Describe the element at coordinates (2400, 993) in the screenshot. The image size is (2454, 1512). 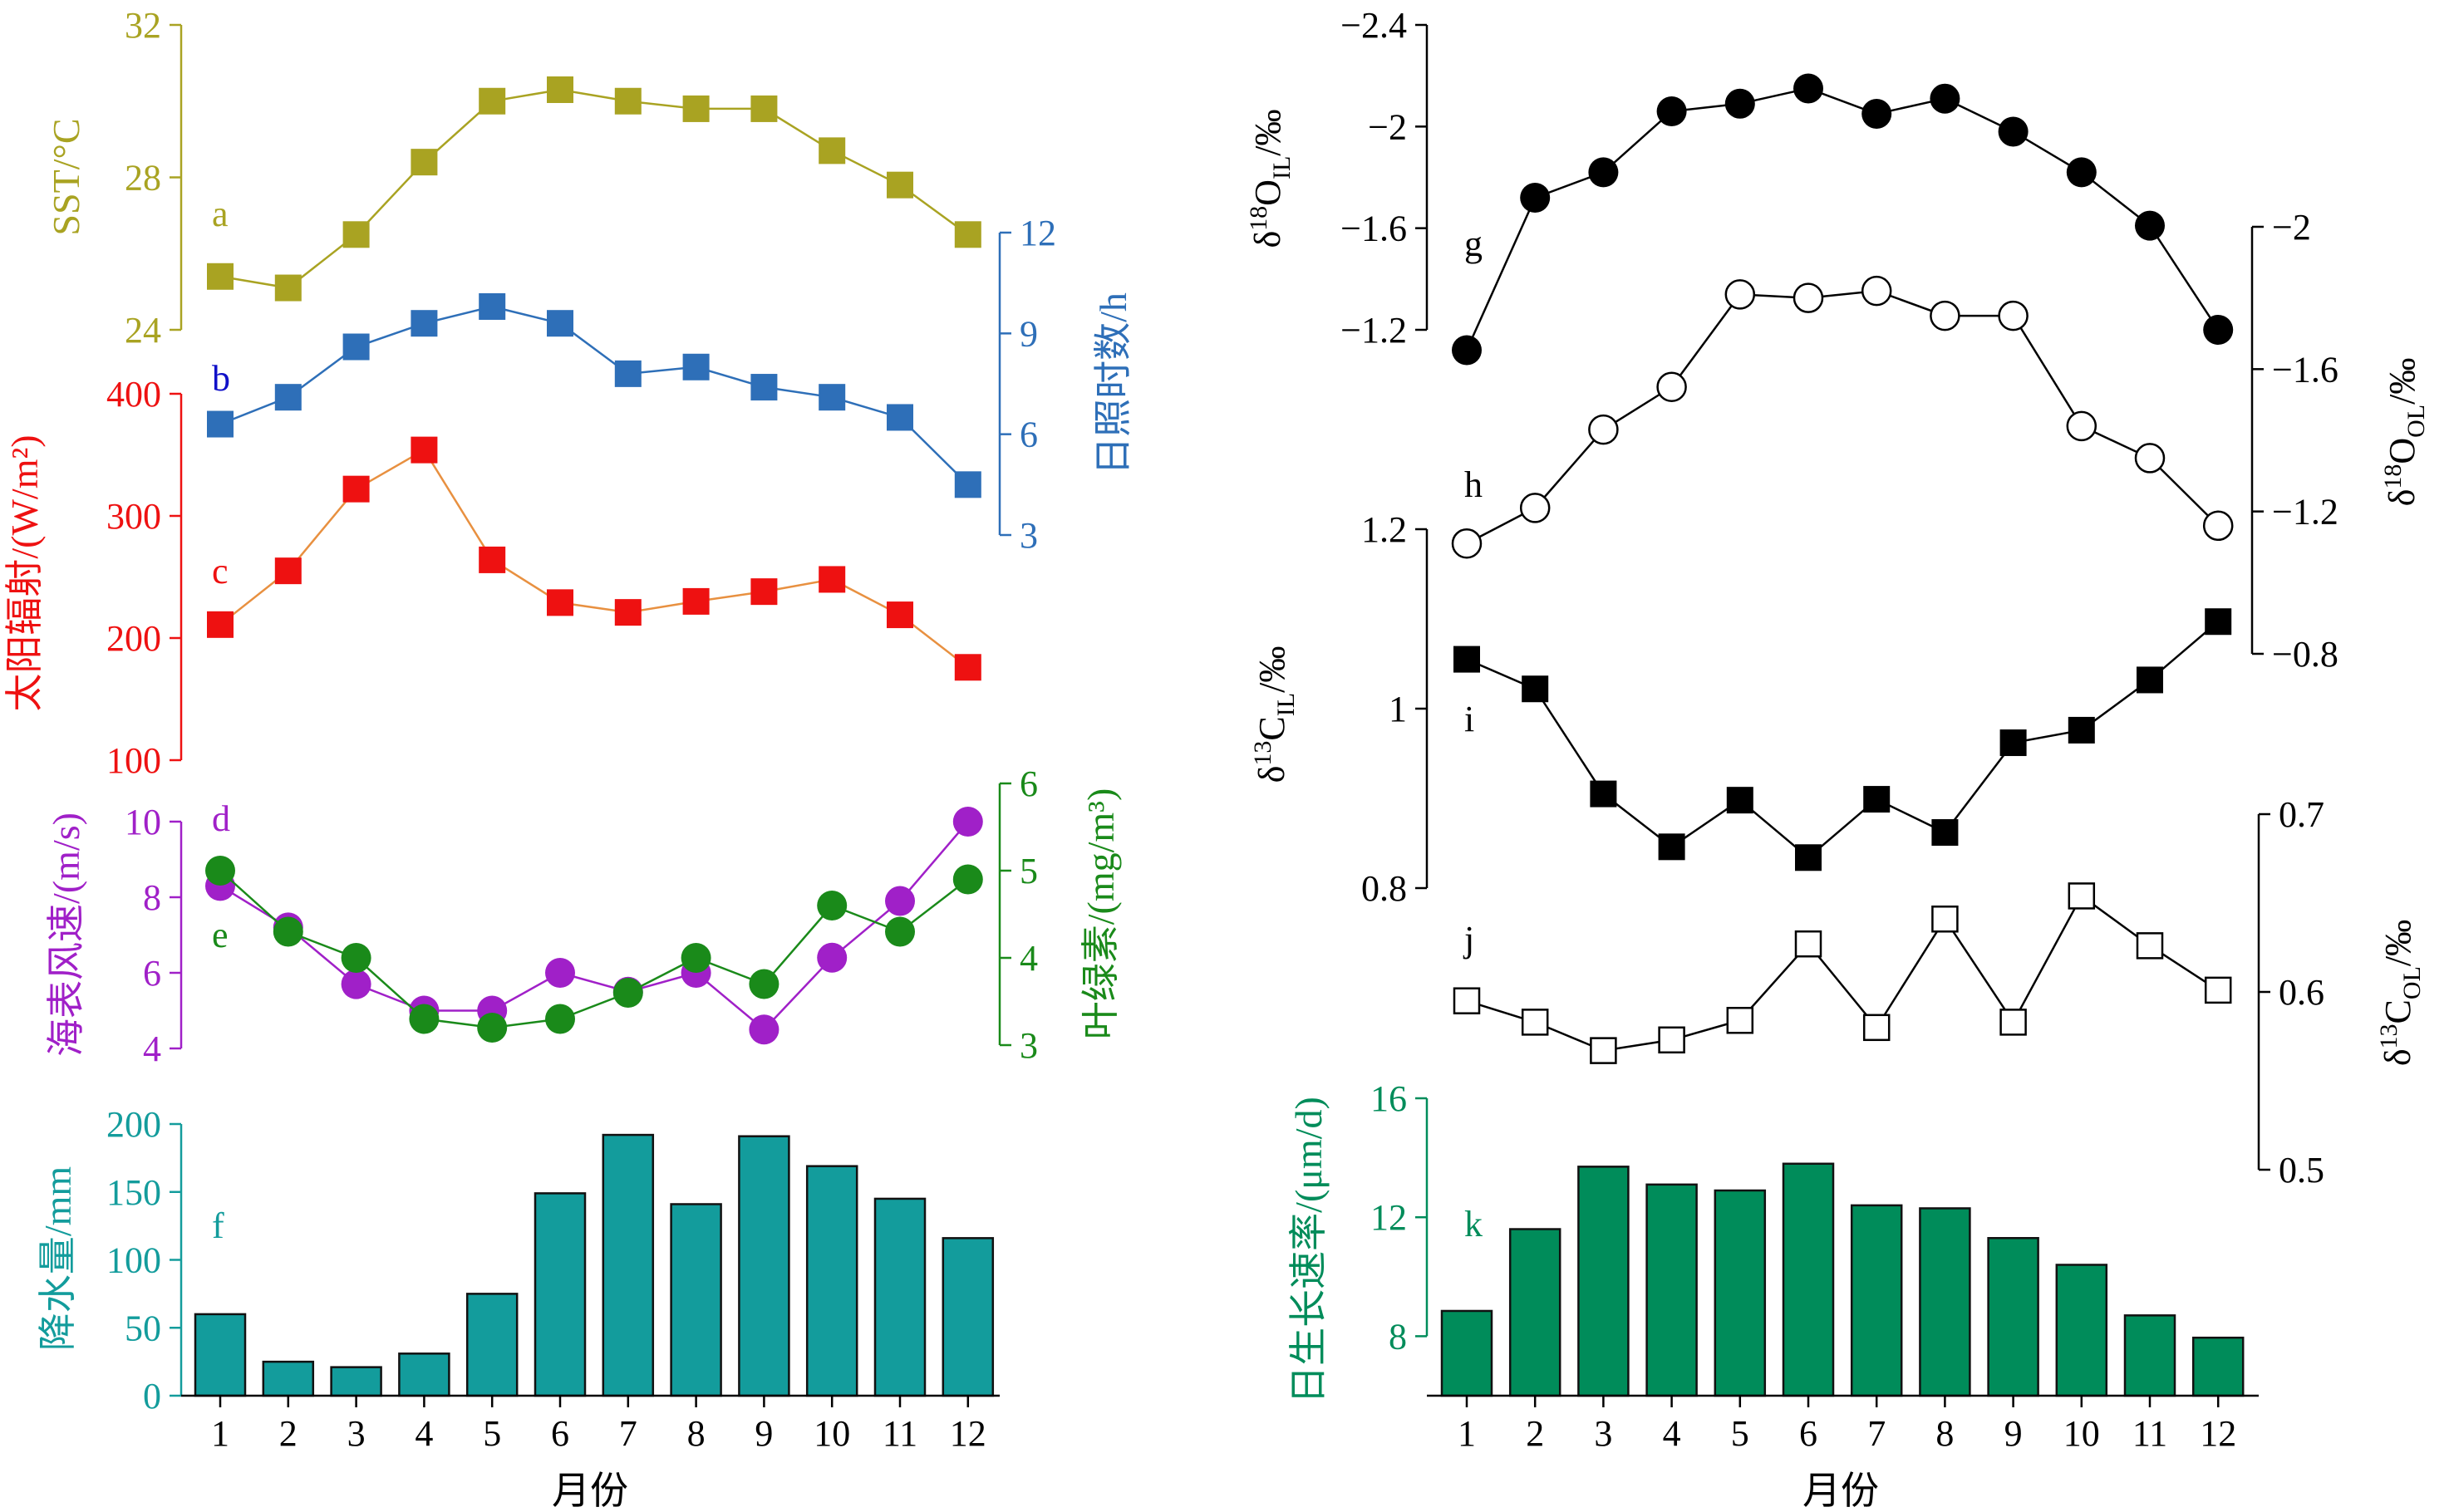
I see `y-axis-title-j: δ13COL/‰` at that location.